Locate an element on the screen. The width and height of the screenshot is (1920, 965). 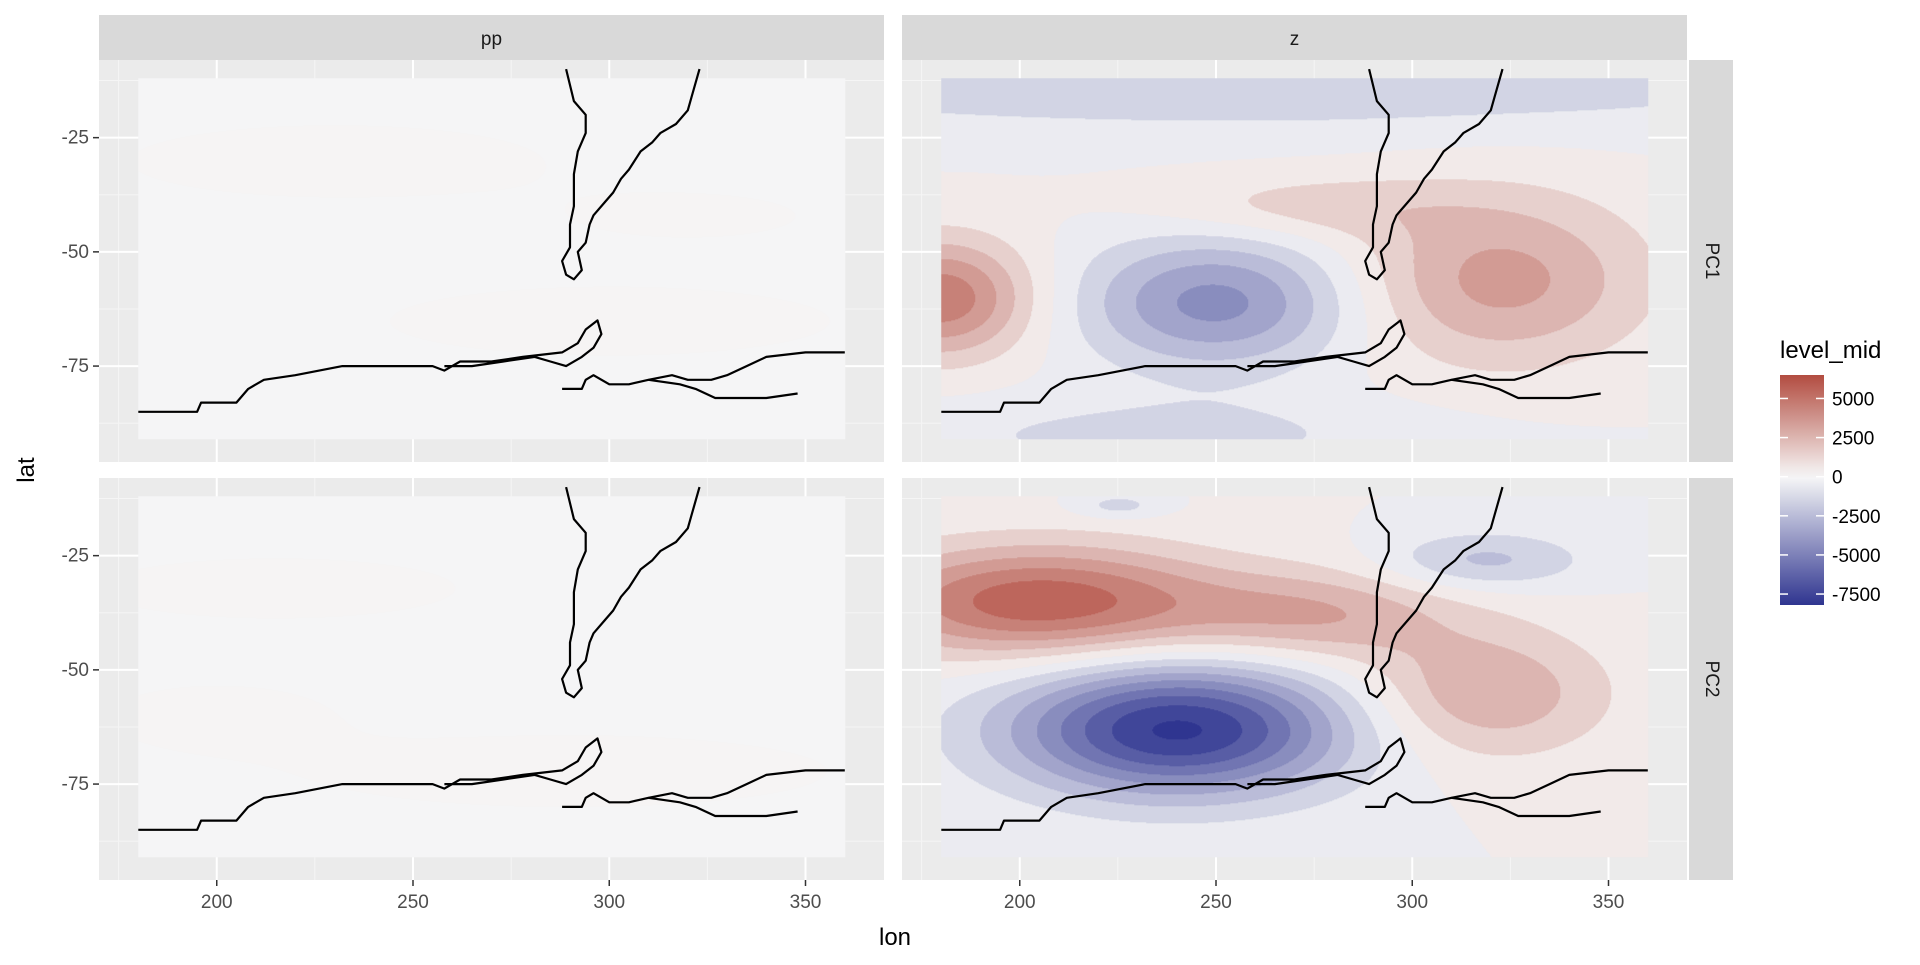
facet-strip-label-z: z is located at coordinates (1295, 39).